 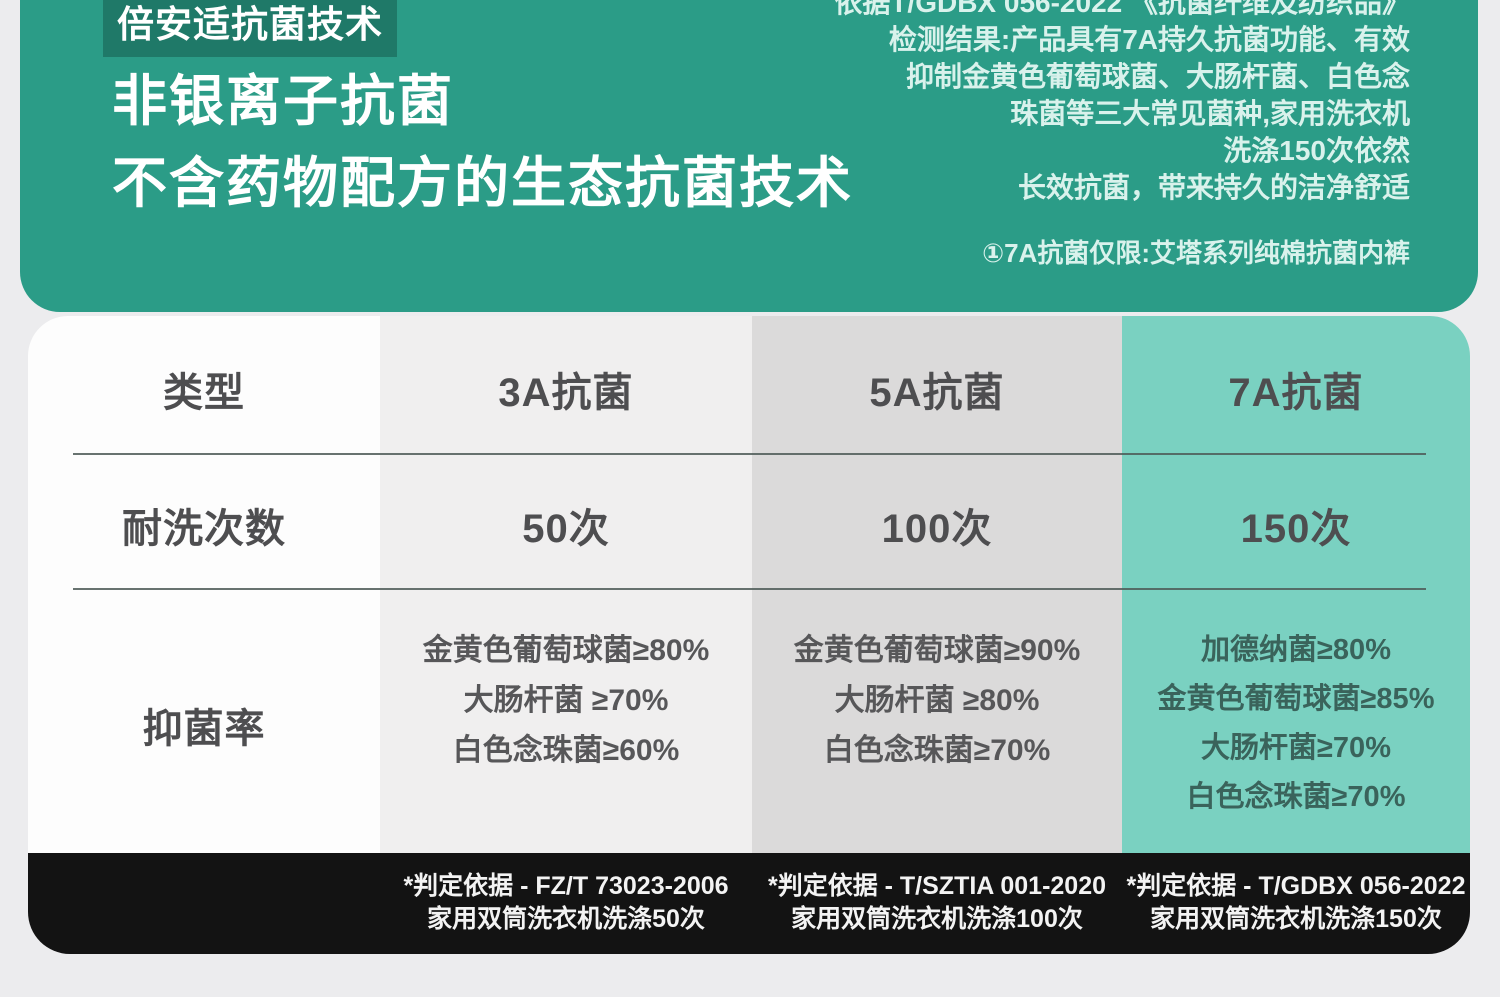 What do you see at coordinates (1296, 919) in the screenshot?
I see `footer-note-method: 家用双筒洗衣机洗涤150次` at bounding box center [1296, 919].